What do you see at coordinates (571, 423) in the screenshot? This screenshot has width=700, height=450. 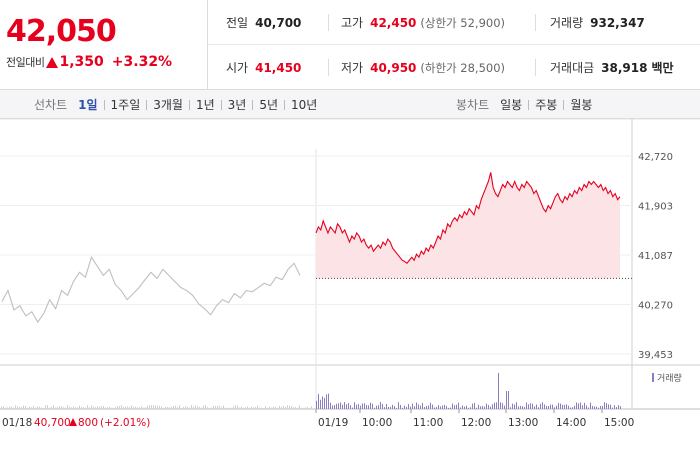 I see `x-tick-label: 14:00` at bounding box center [571, 423].